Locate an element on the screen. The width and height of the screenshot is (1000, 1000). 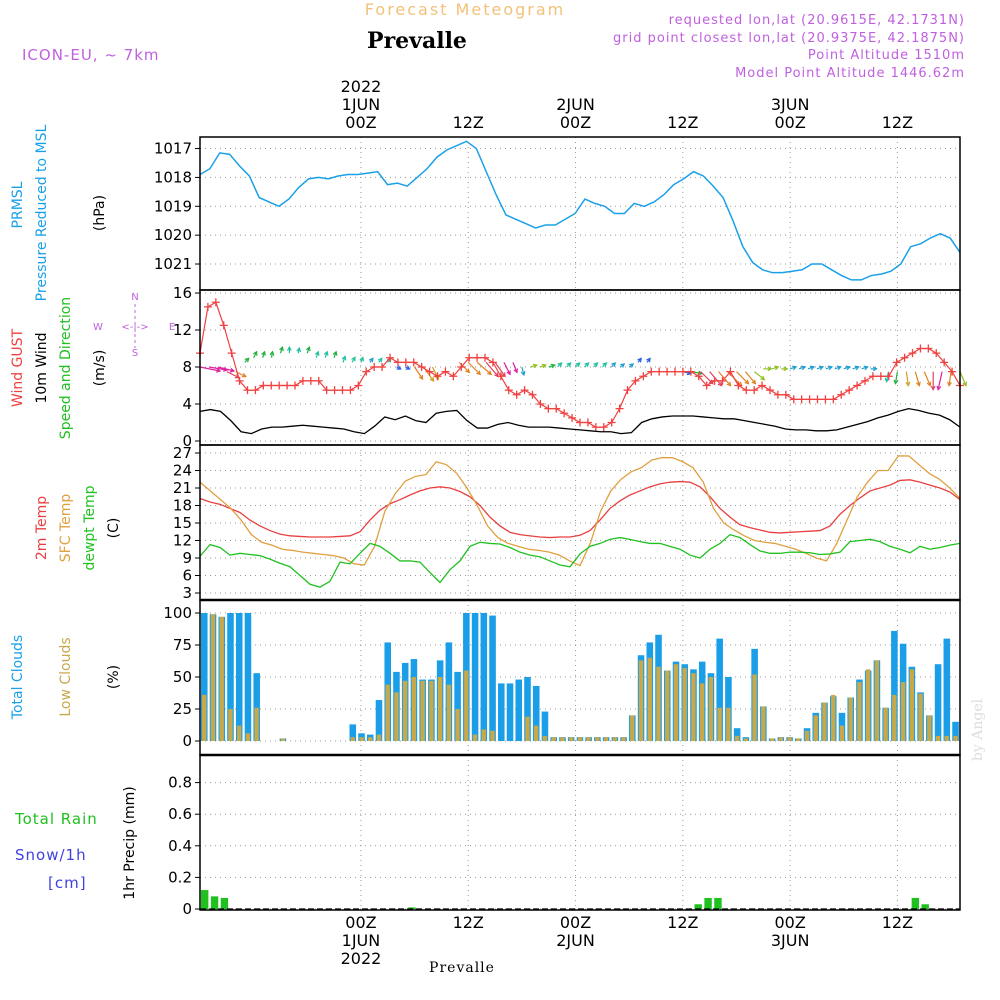
bottom-time-label: 12Z is located at coordinates (897, 922).